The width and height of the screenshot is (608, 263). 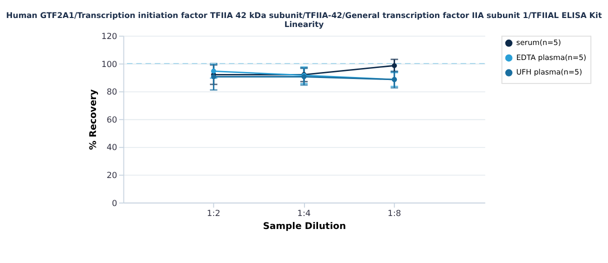 I want to click on legend-label: UFH plasma(n=5), so click(x=549, y=72).